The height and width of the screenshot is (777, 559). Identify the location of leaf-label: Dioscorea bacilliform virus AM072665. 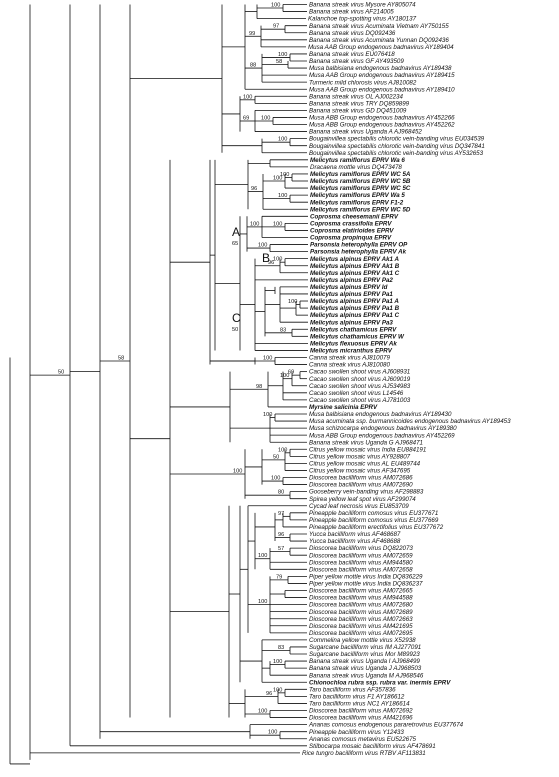
(361, 591).